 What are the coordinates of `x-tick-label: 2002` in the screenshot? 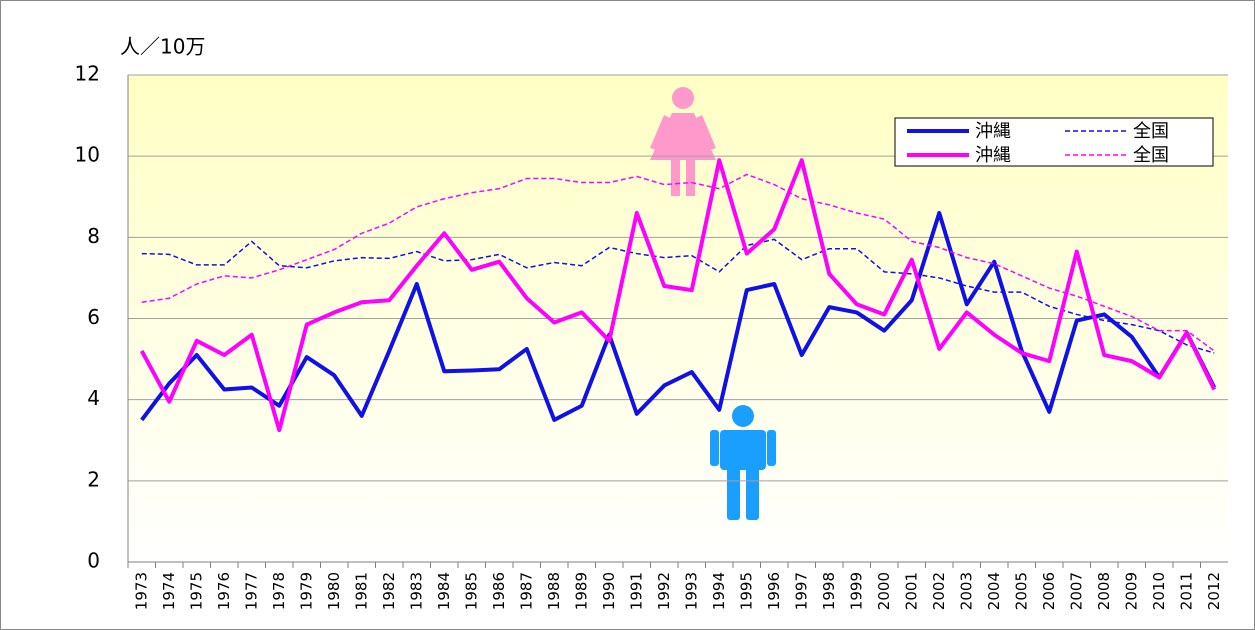 It's located at (939, 591).